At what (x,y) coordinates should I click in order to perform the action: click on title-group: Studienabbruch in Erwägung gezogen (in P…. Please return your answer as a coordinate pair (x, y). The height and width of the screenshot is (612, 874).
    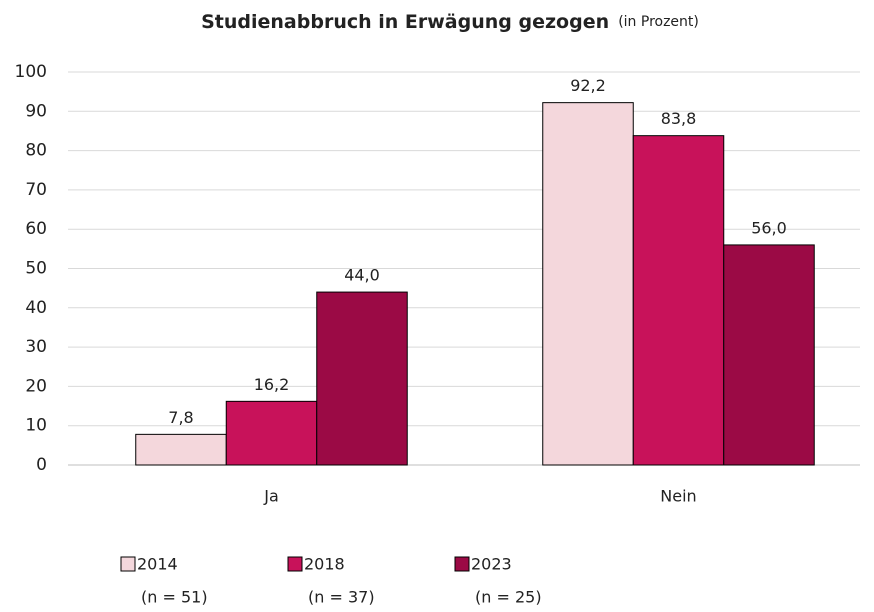
    Looking at the image, I should click on (450, 22).